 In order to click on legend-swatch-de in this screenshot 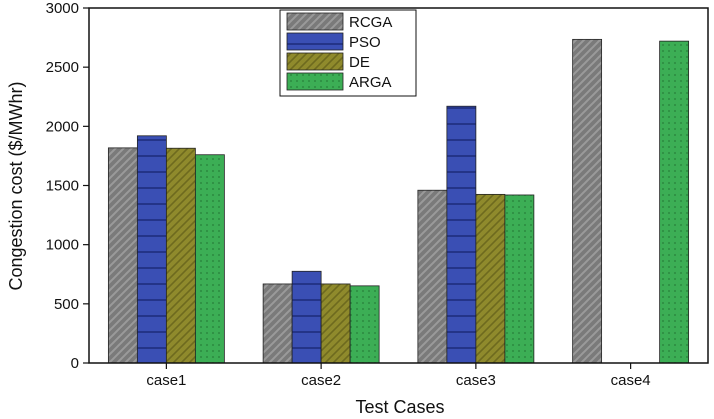, I will do `click(315, 61)`.